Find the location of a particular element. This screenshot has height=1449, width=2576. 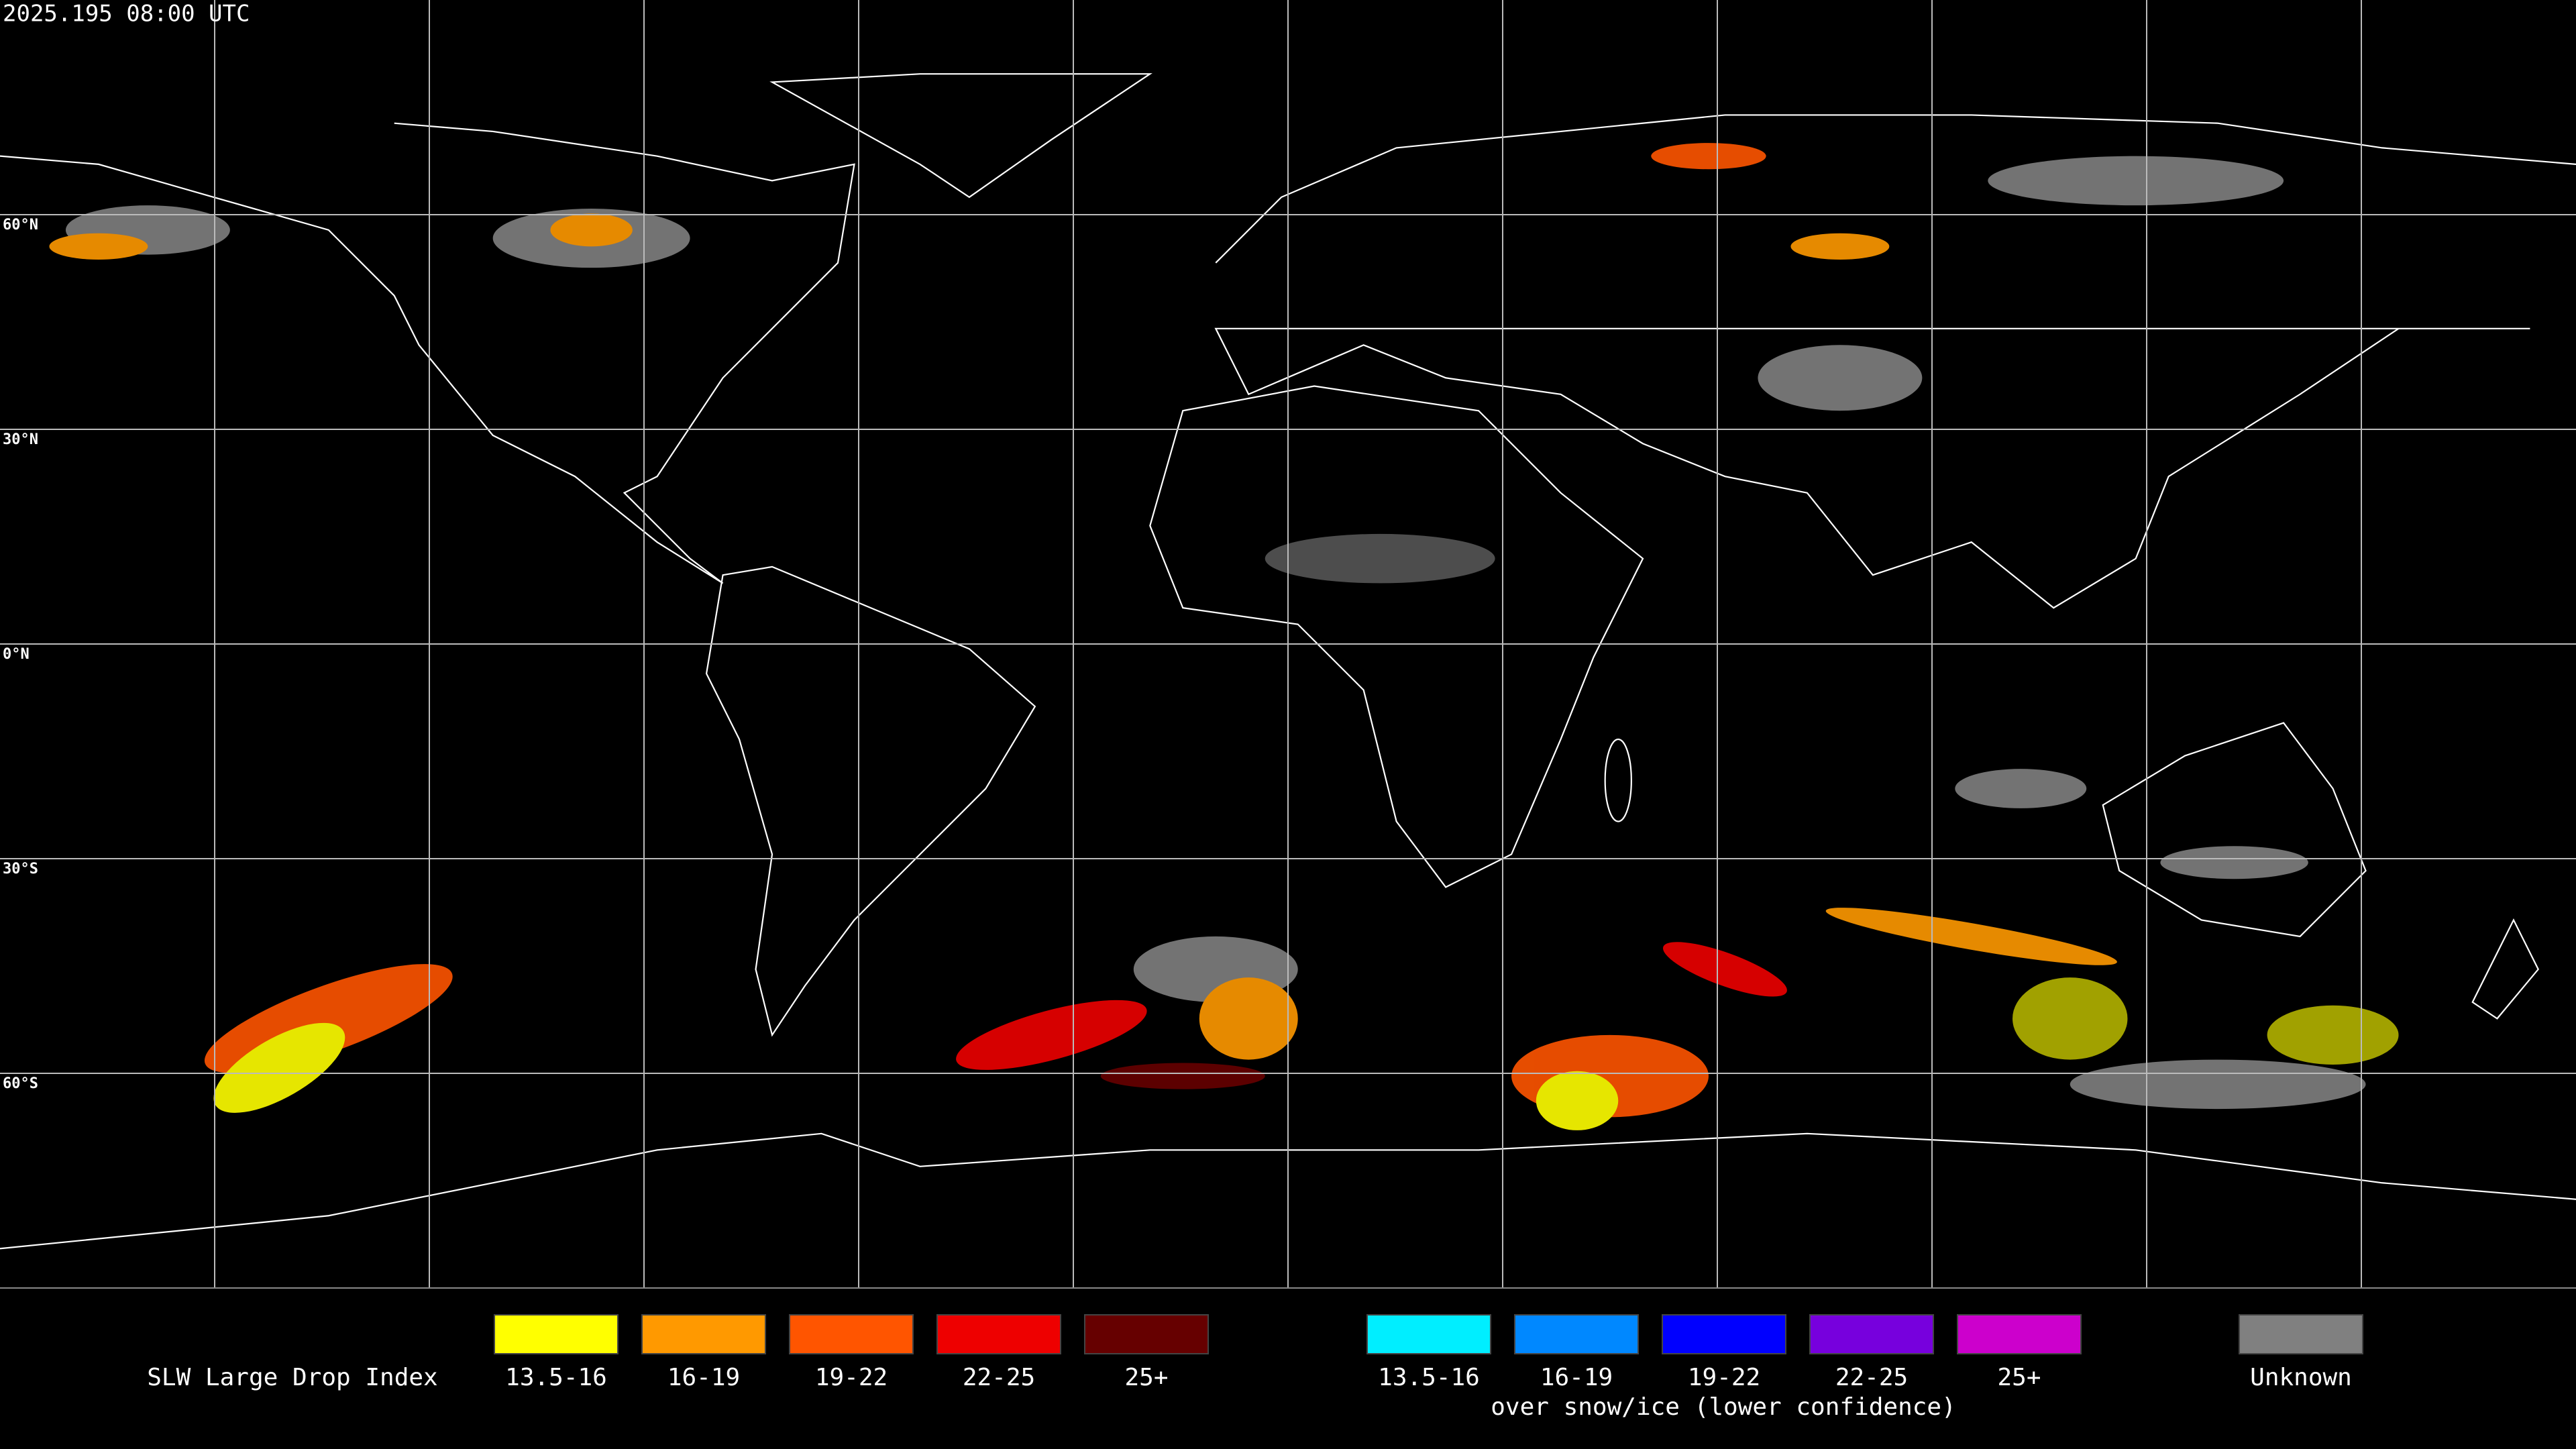

latitude-labels: 60°N 30°N 0°N 30°S 60°S is located at coordinates (20, 654).